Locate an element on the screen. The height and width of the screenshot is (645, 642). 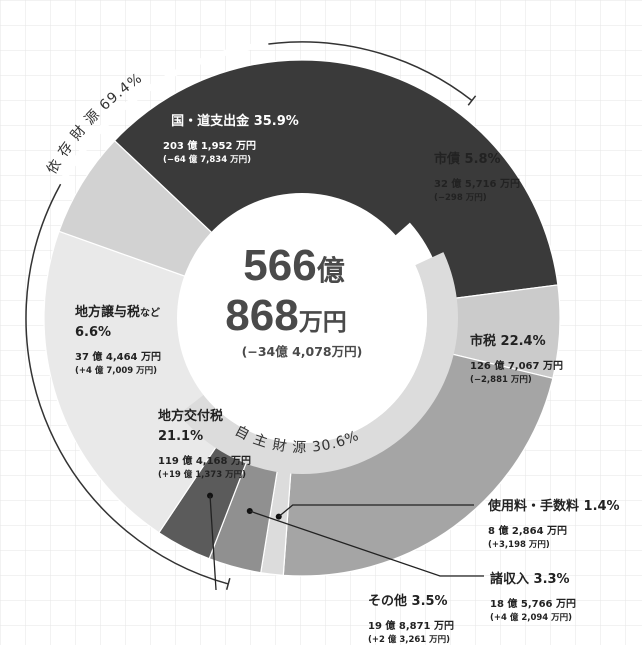
total-oku: 566億 is located at coordinates (293, 265).